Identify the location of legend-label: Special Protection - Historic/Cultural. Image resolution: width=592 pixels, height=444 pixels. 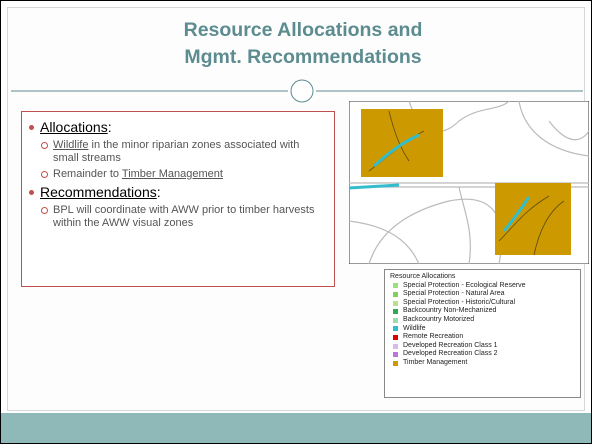
(459, 302).